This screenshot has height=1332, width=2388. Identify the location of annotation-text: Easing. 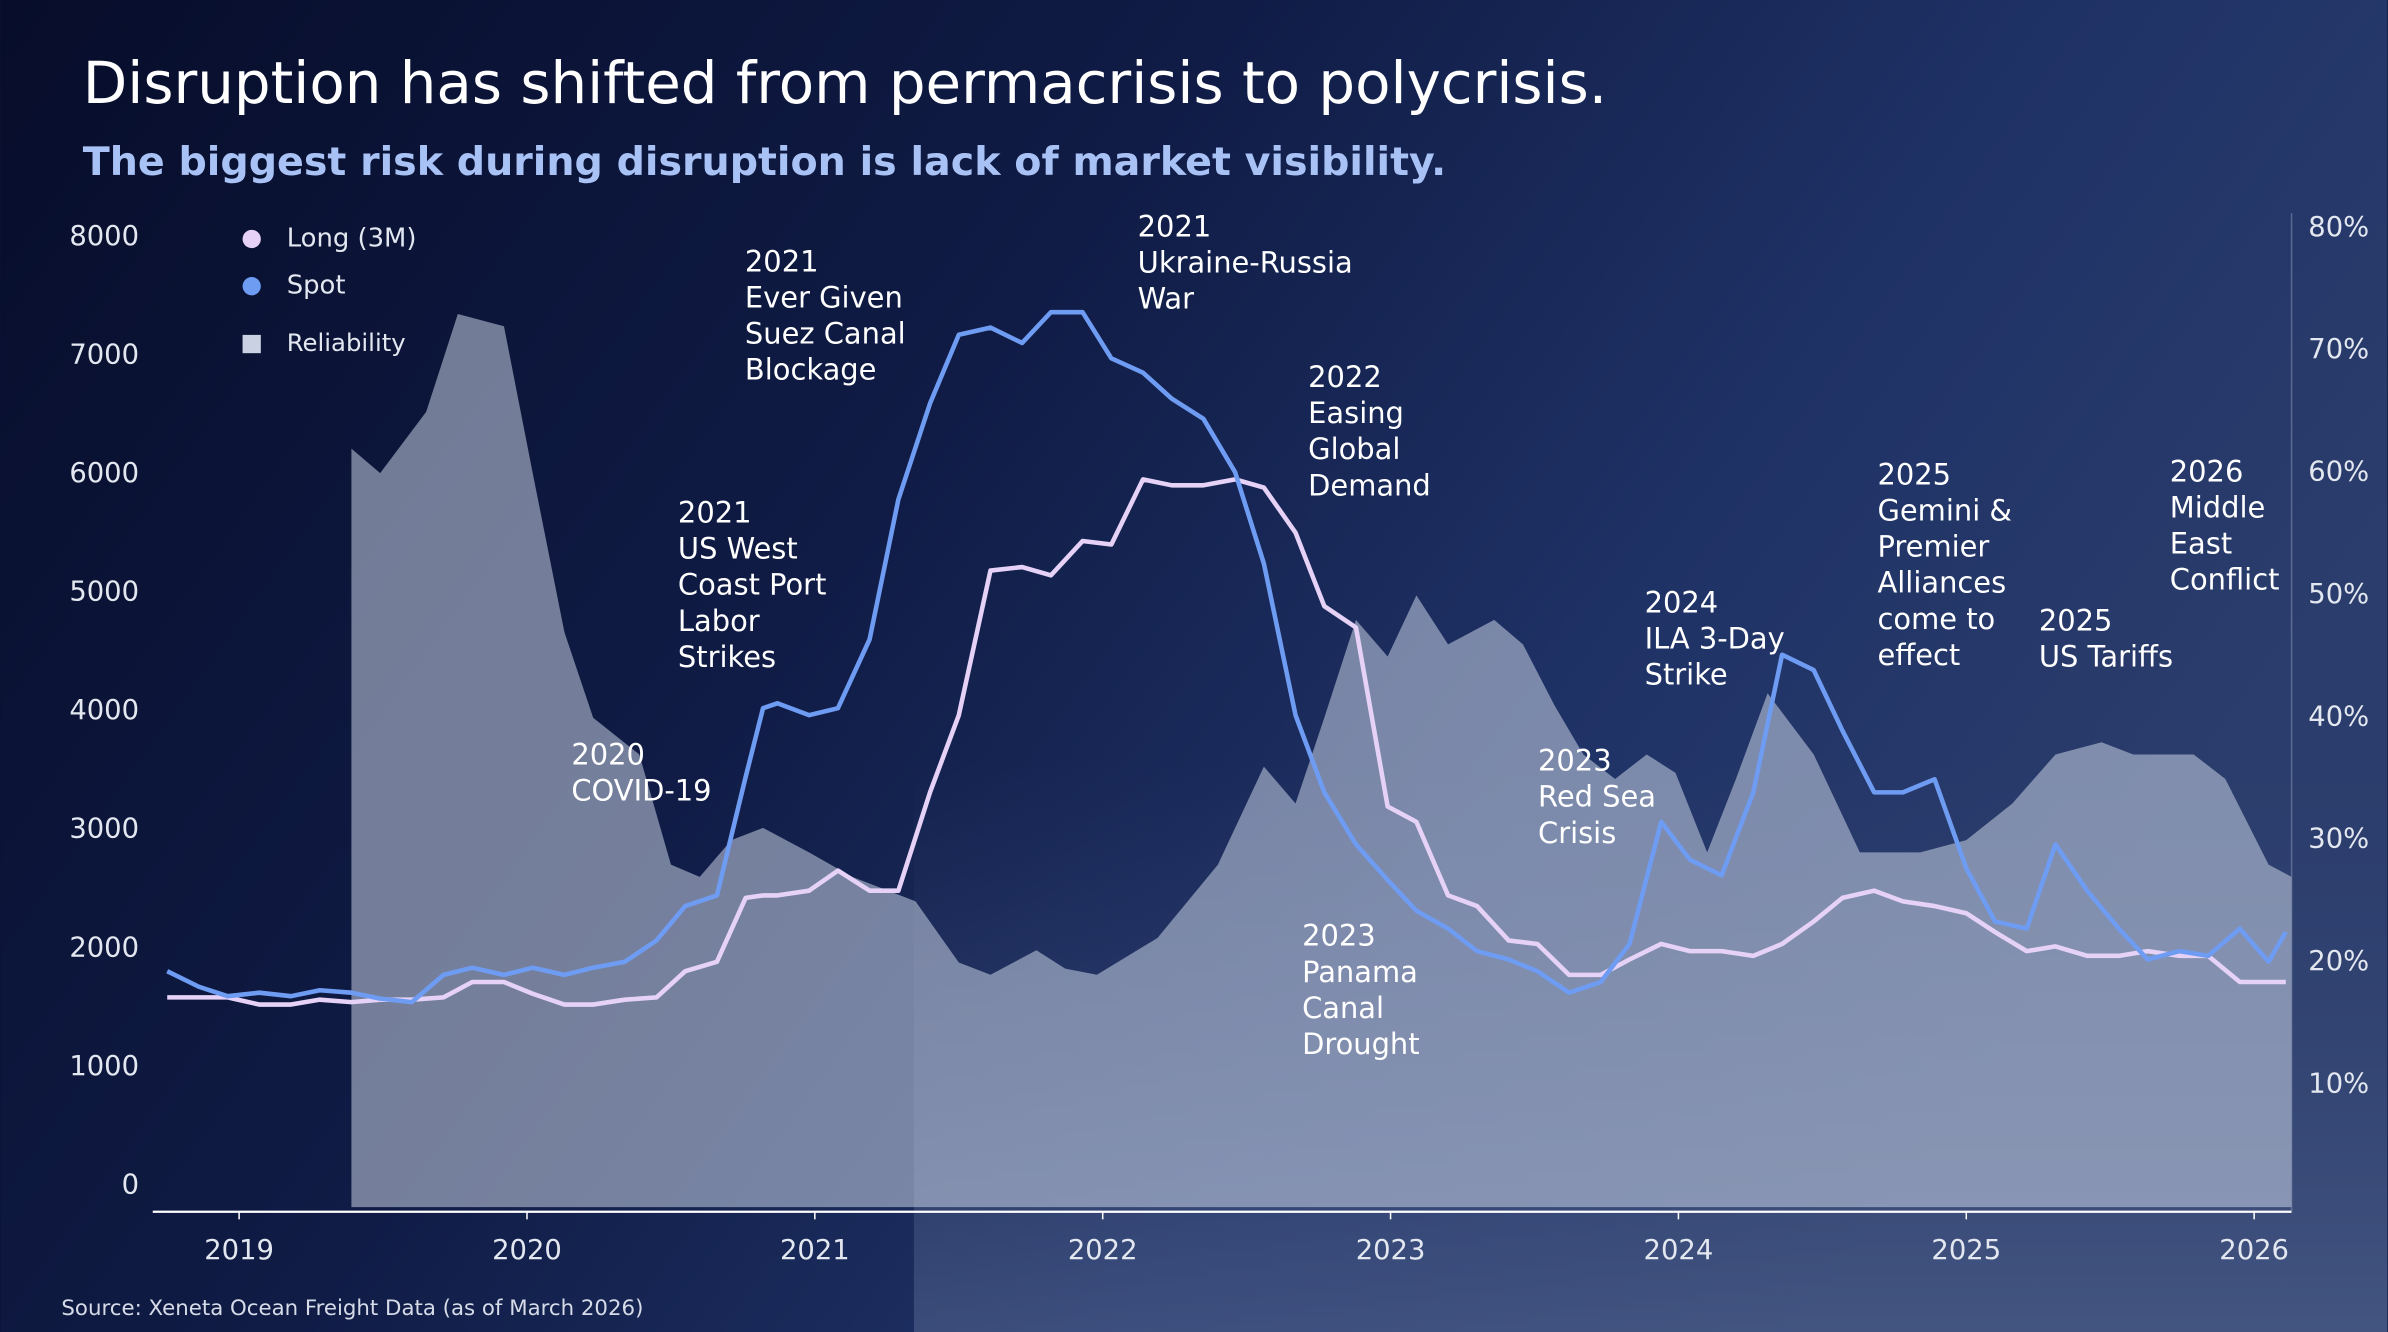
(1356, 413).